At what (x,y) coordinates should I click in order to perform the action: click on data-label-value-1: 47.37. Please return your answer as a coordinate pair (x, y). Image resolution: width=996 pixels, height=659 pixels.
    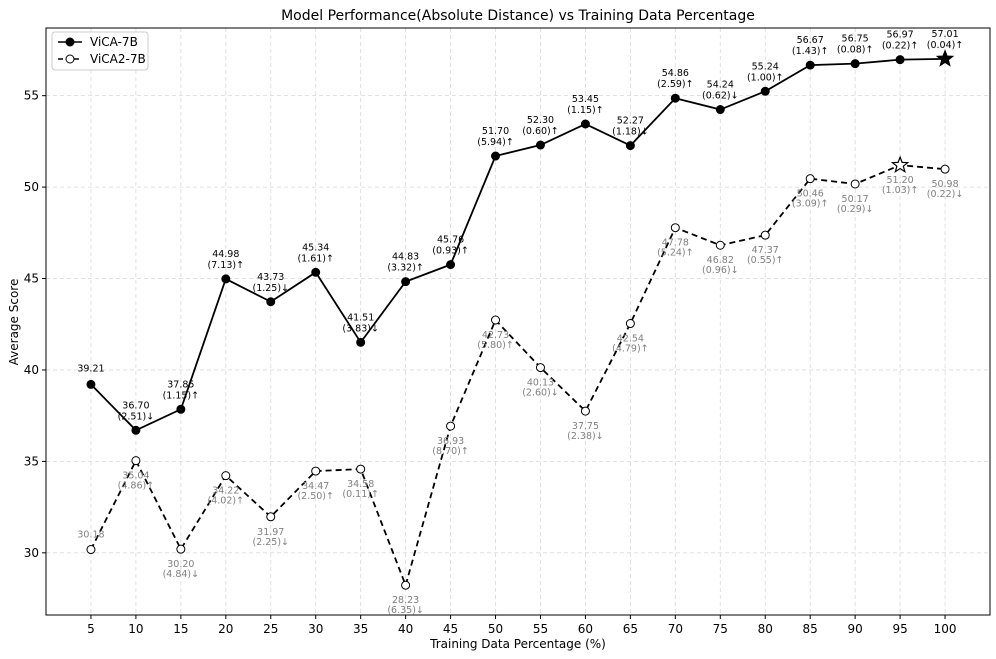
    Looking at the image, I should click on (765, 250).